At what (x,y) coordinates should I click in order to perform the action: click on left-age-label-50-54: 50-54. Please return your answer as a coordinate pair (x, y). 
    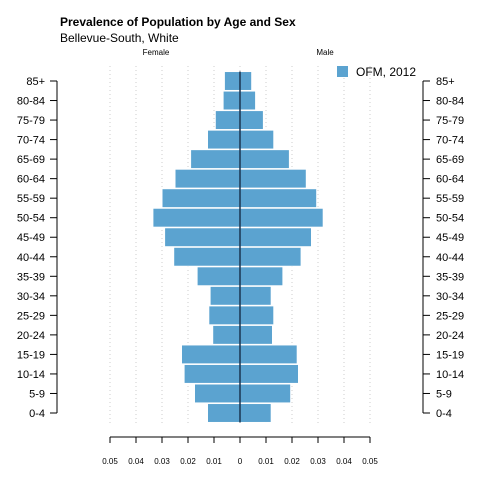
    Looking at the image, I should click on (31, 219).